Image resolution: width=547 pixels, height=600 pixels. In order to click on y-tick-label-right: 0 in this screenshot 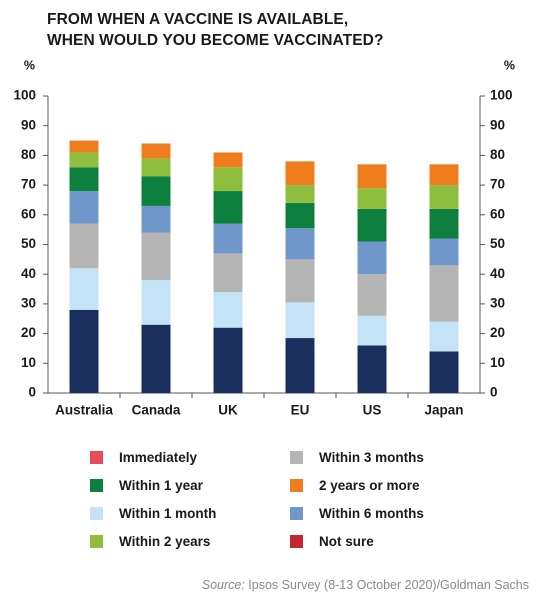, I will do `click(494, 392)`.